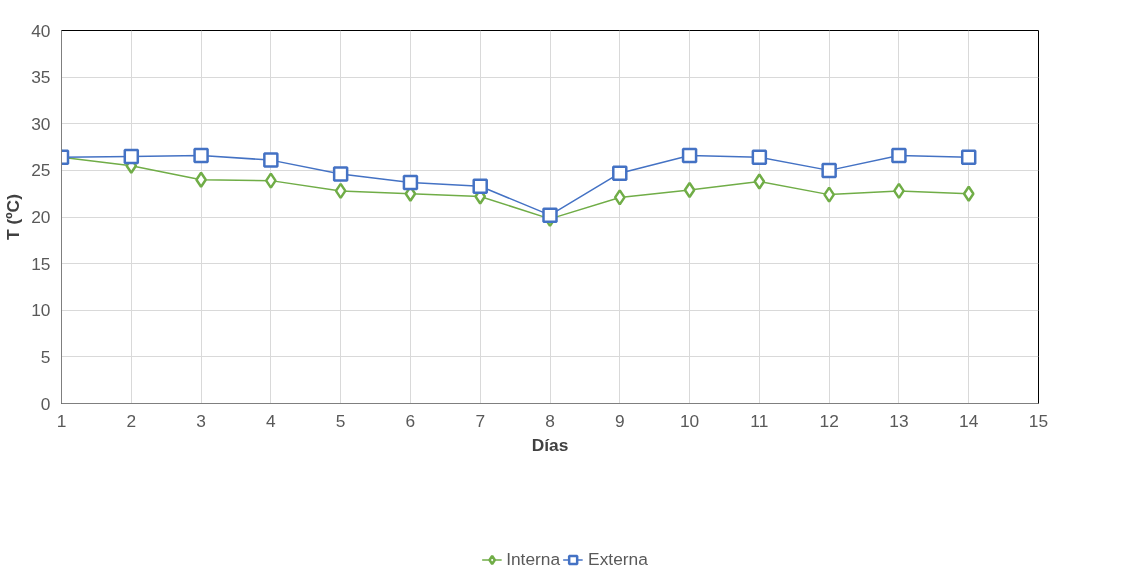 The width and height of the screenshot is (1142, 579). What do you see at coordinates (41, 123) in the screenshot?
I see `y-tick-label: 30` at bounding box center [41, 123].